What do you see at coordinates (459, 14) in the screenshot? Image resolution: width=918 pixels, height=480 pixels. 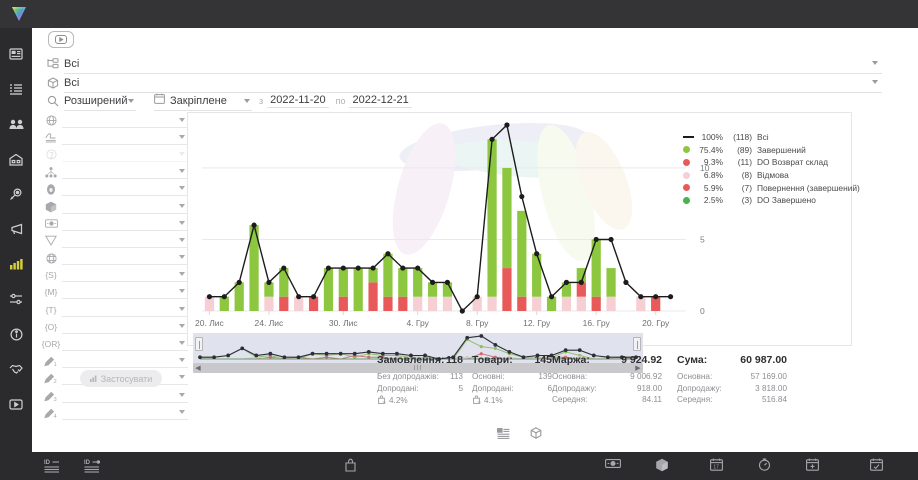 I see `top-bar` at bounding box center [459, 14].